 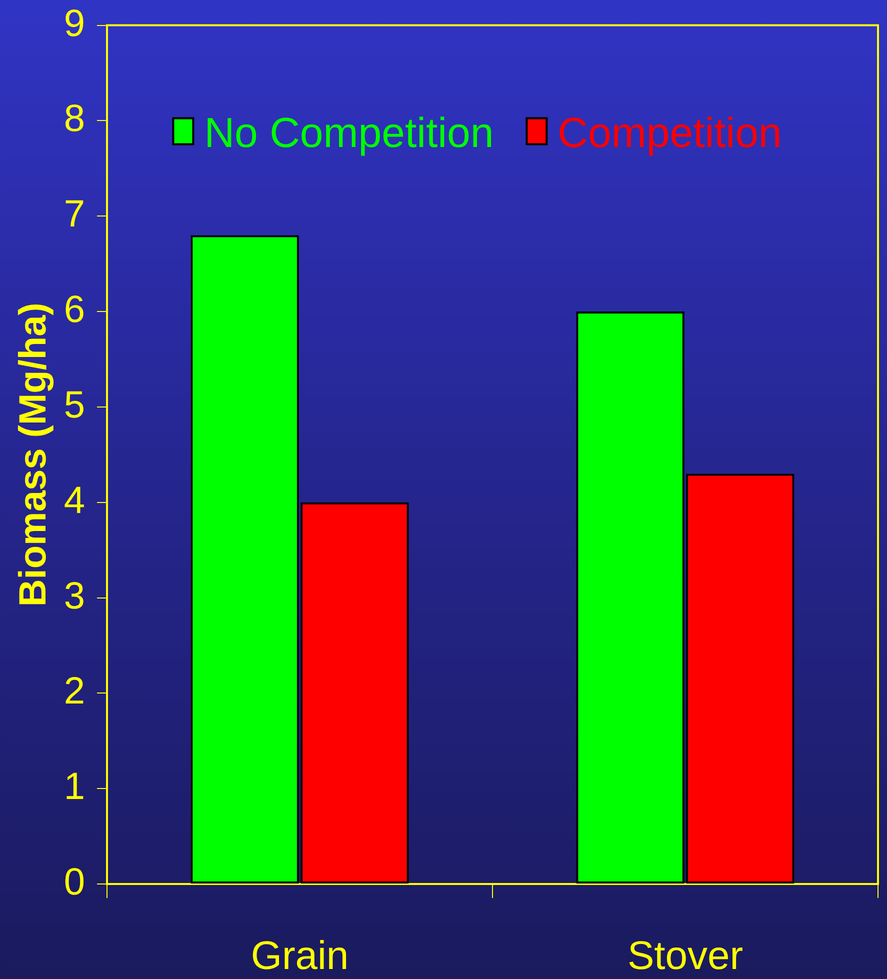 What do you see at coordinates (685, 956) in the screenshot?
I see `x-tick-label: Stover` at bounding box center [685, 956].